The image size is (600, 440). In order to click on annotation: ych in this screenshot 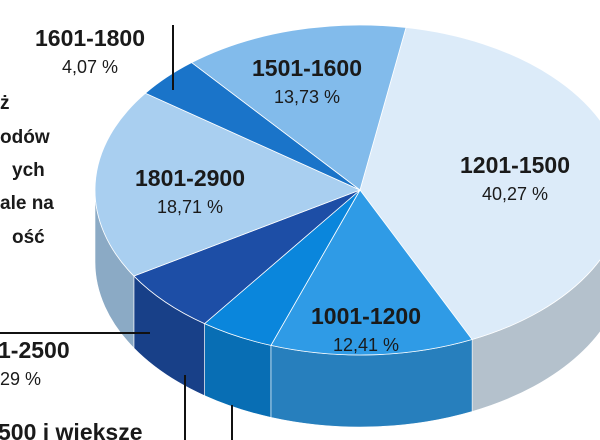, I will do `click(28, 170)`.